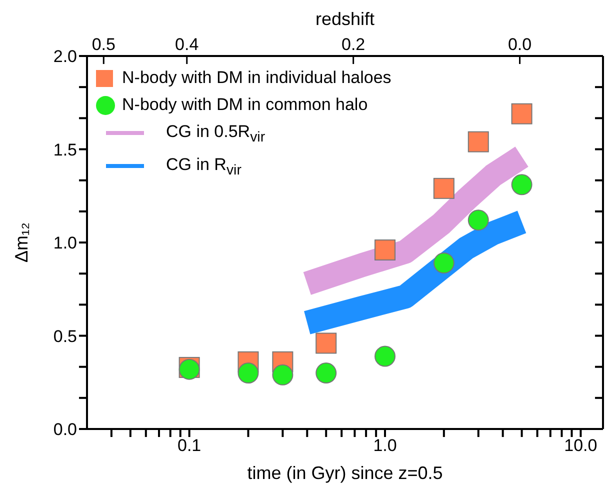 The image size is (613, 499). I want to click on legend-label: CG in 0.5R$_{vir}$, so click(216, 134).